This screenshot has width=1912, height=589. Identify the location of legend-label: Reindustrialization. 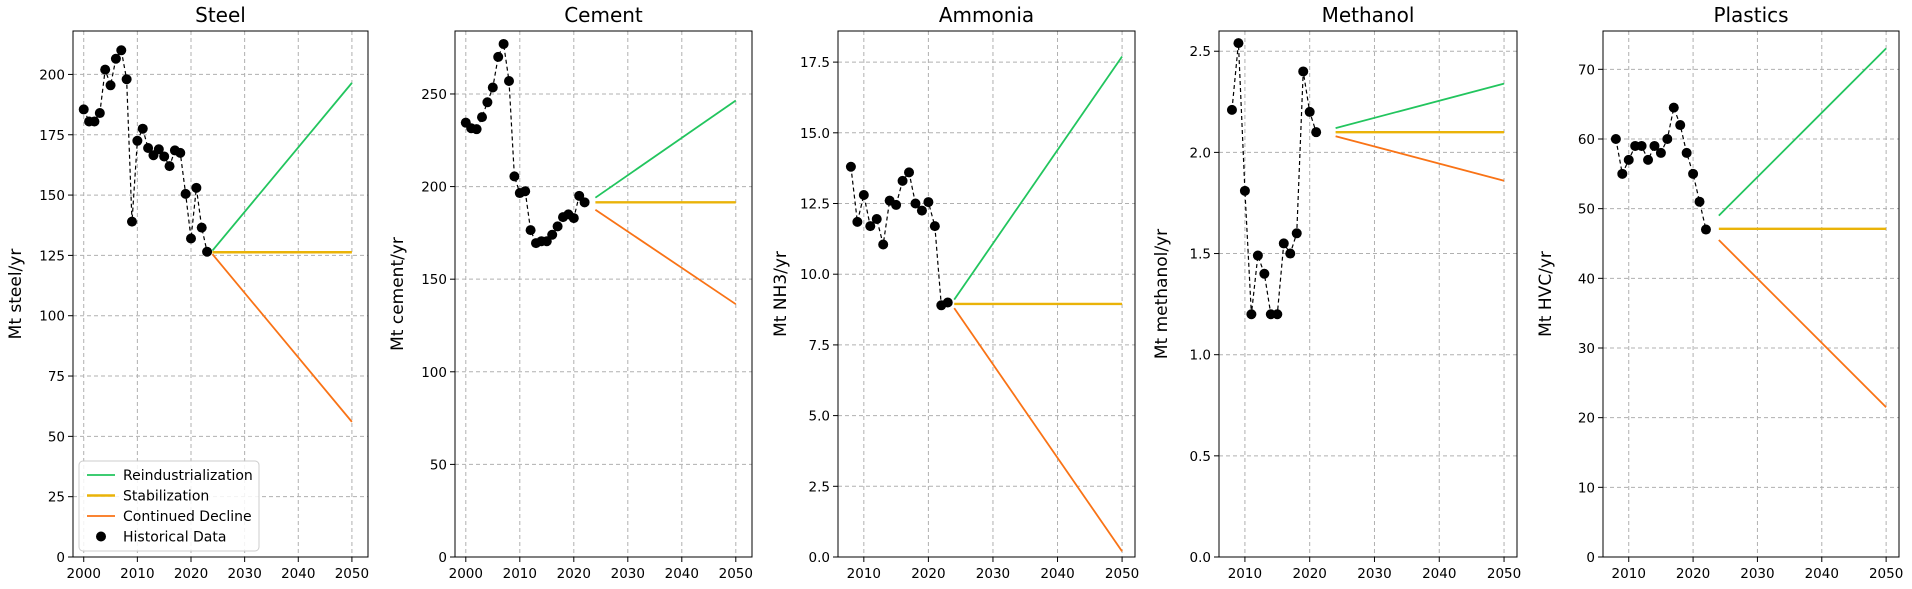
(188, 476).